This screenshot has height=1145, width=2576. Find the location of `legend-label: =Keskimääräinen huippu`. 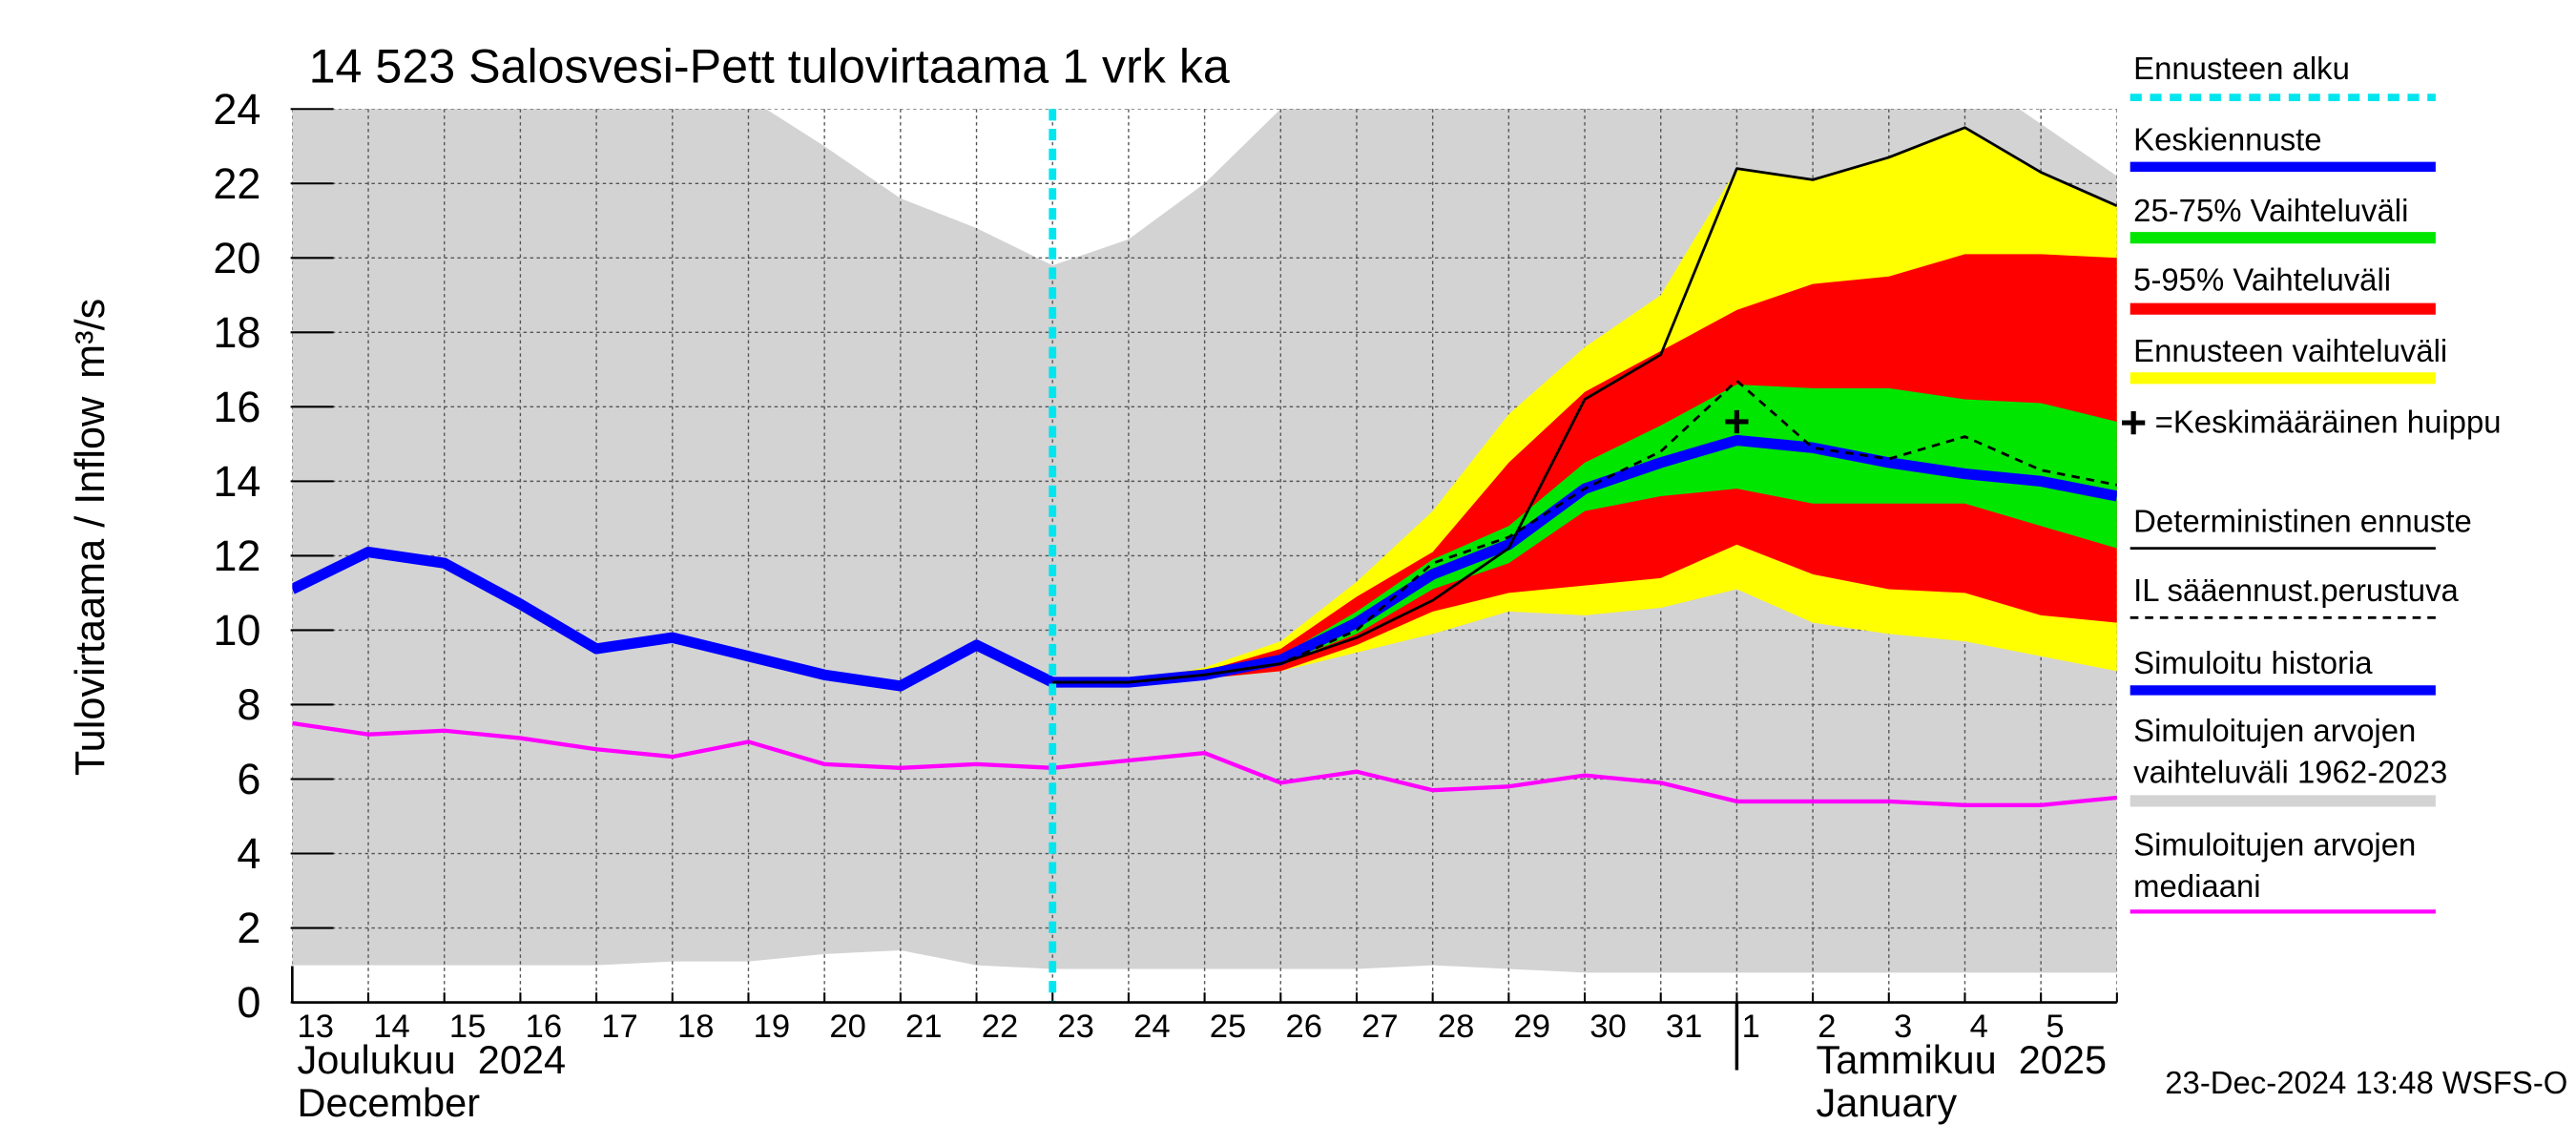

legend-label: =Keskimääräinen huippu is located at coordinates (2328, 424).